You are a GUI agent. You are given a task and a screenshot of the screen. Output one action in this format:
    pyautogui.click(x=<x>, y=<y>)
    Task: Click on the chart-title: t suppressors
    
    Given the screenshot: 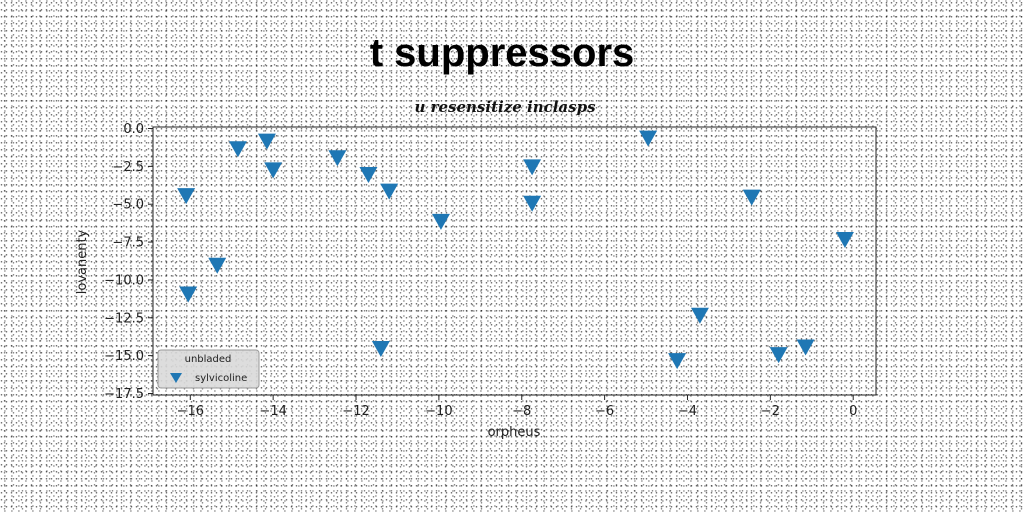 What is the action you would take?
    pyautogui.click(x=502, y=53)
    